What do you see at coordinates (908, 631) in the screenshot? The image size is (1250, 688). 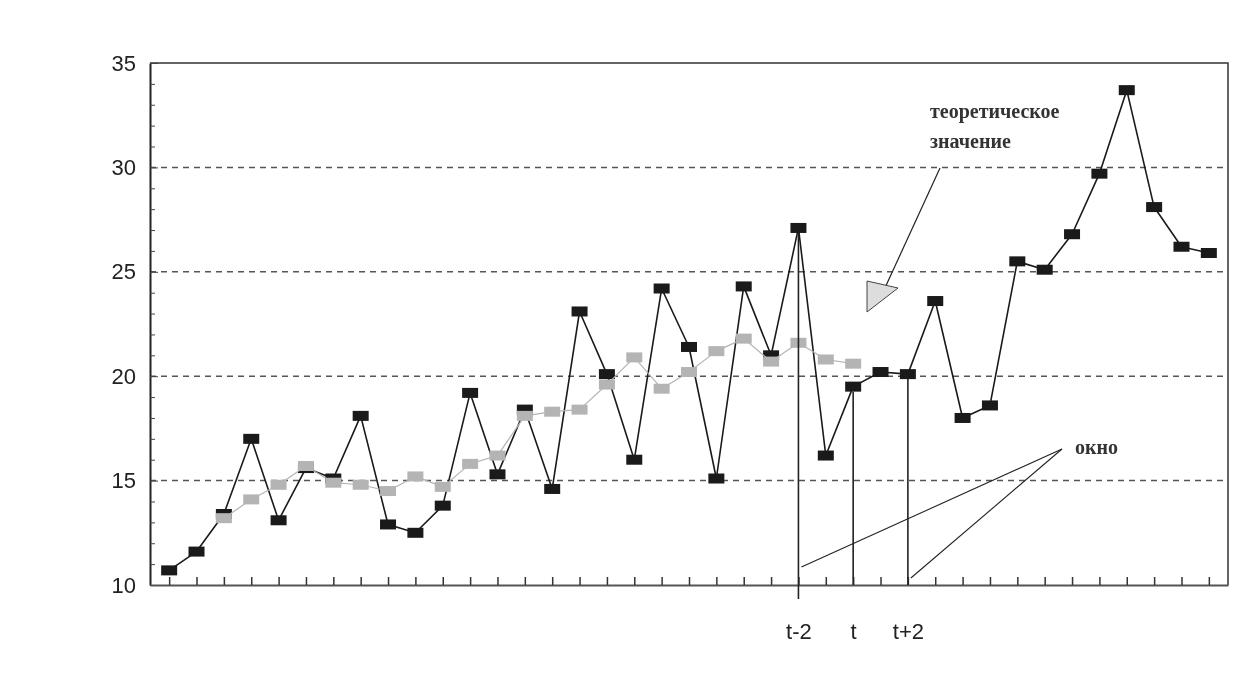 I see `x-tick-label: t+2` at bounding box center [908, 631].